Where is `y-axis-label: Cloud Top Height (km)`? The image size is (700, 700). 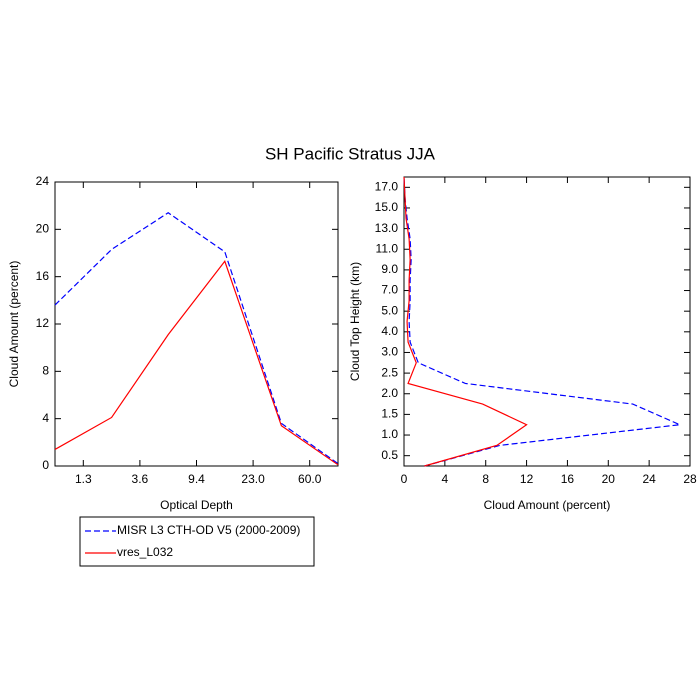
y-axis-label: Cloud Top Height (km) is located at coordinates (355, 321).